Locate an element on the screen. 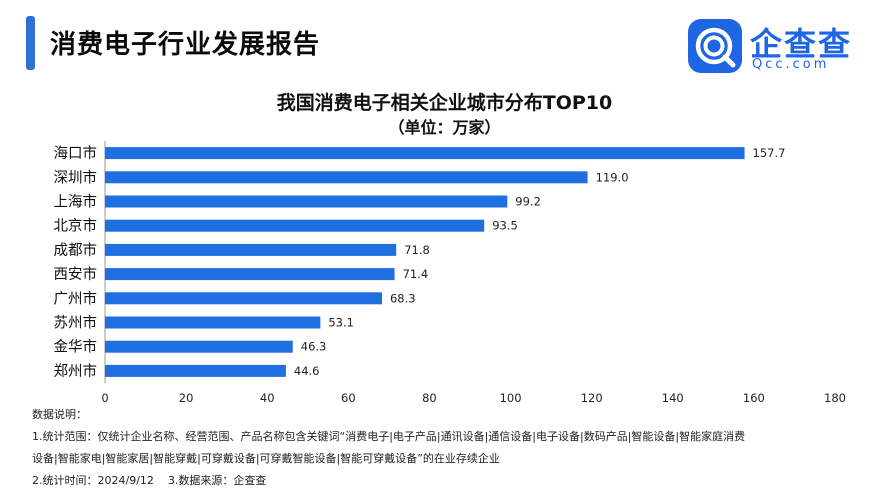  page-title: 消费电子行业发展报告 is located at coordinates (185, 45).